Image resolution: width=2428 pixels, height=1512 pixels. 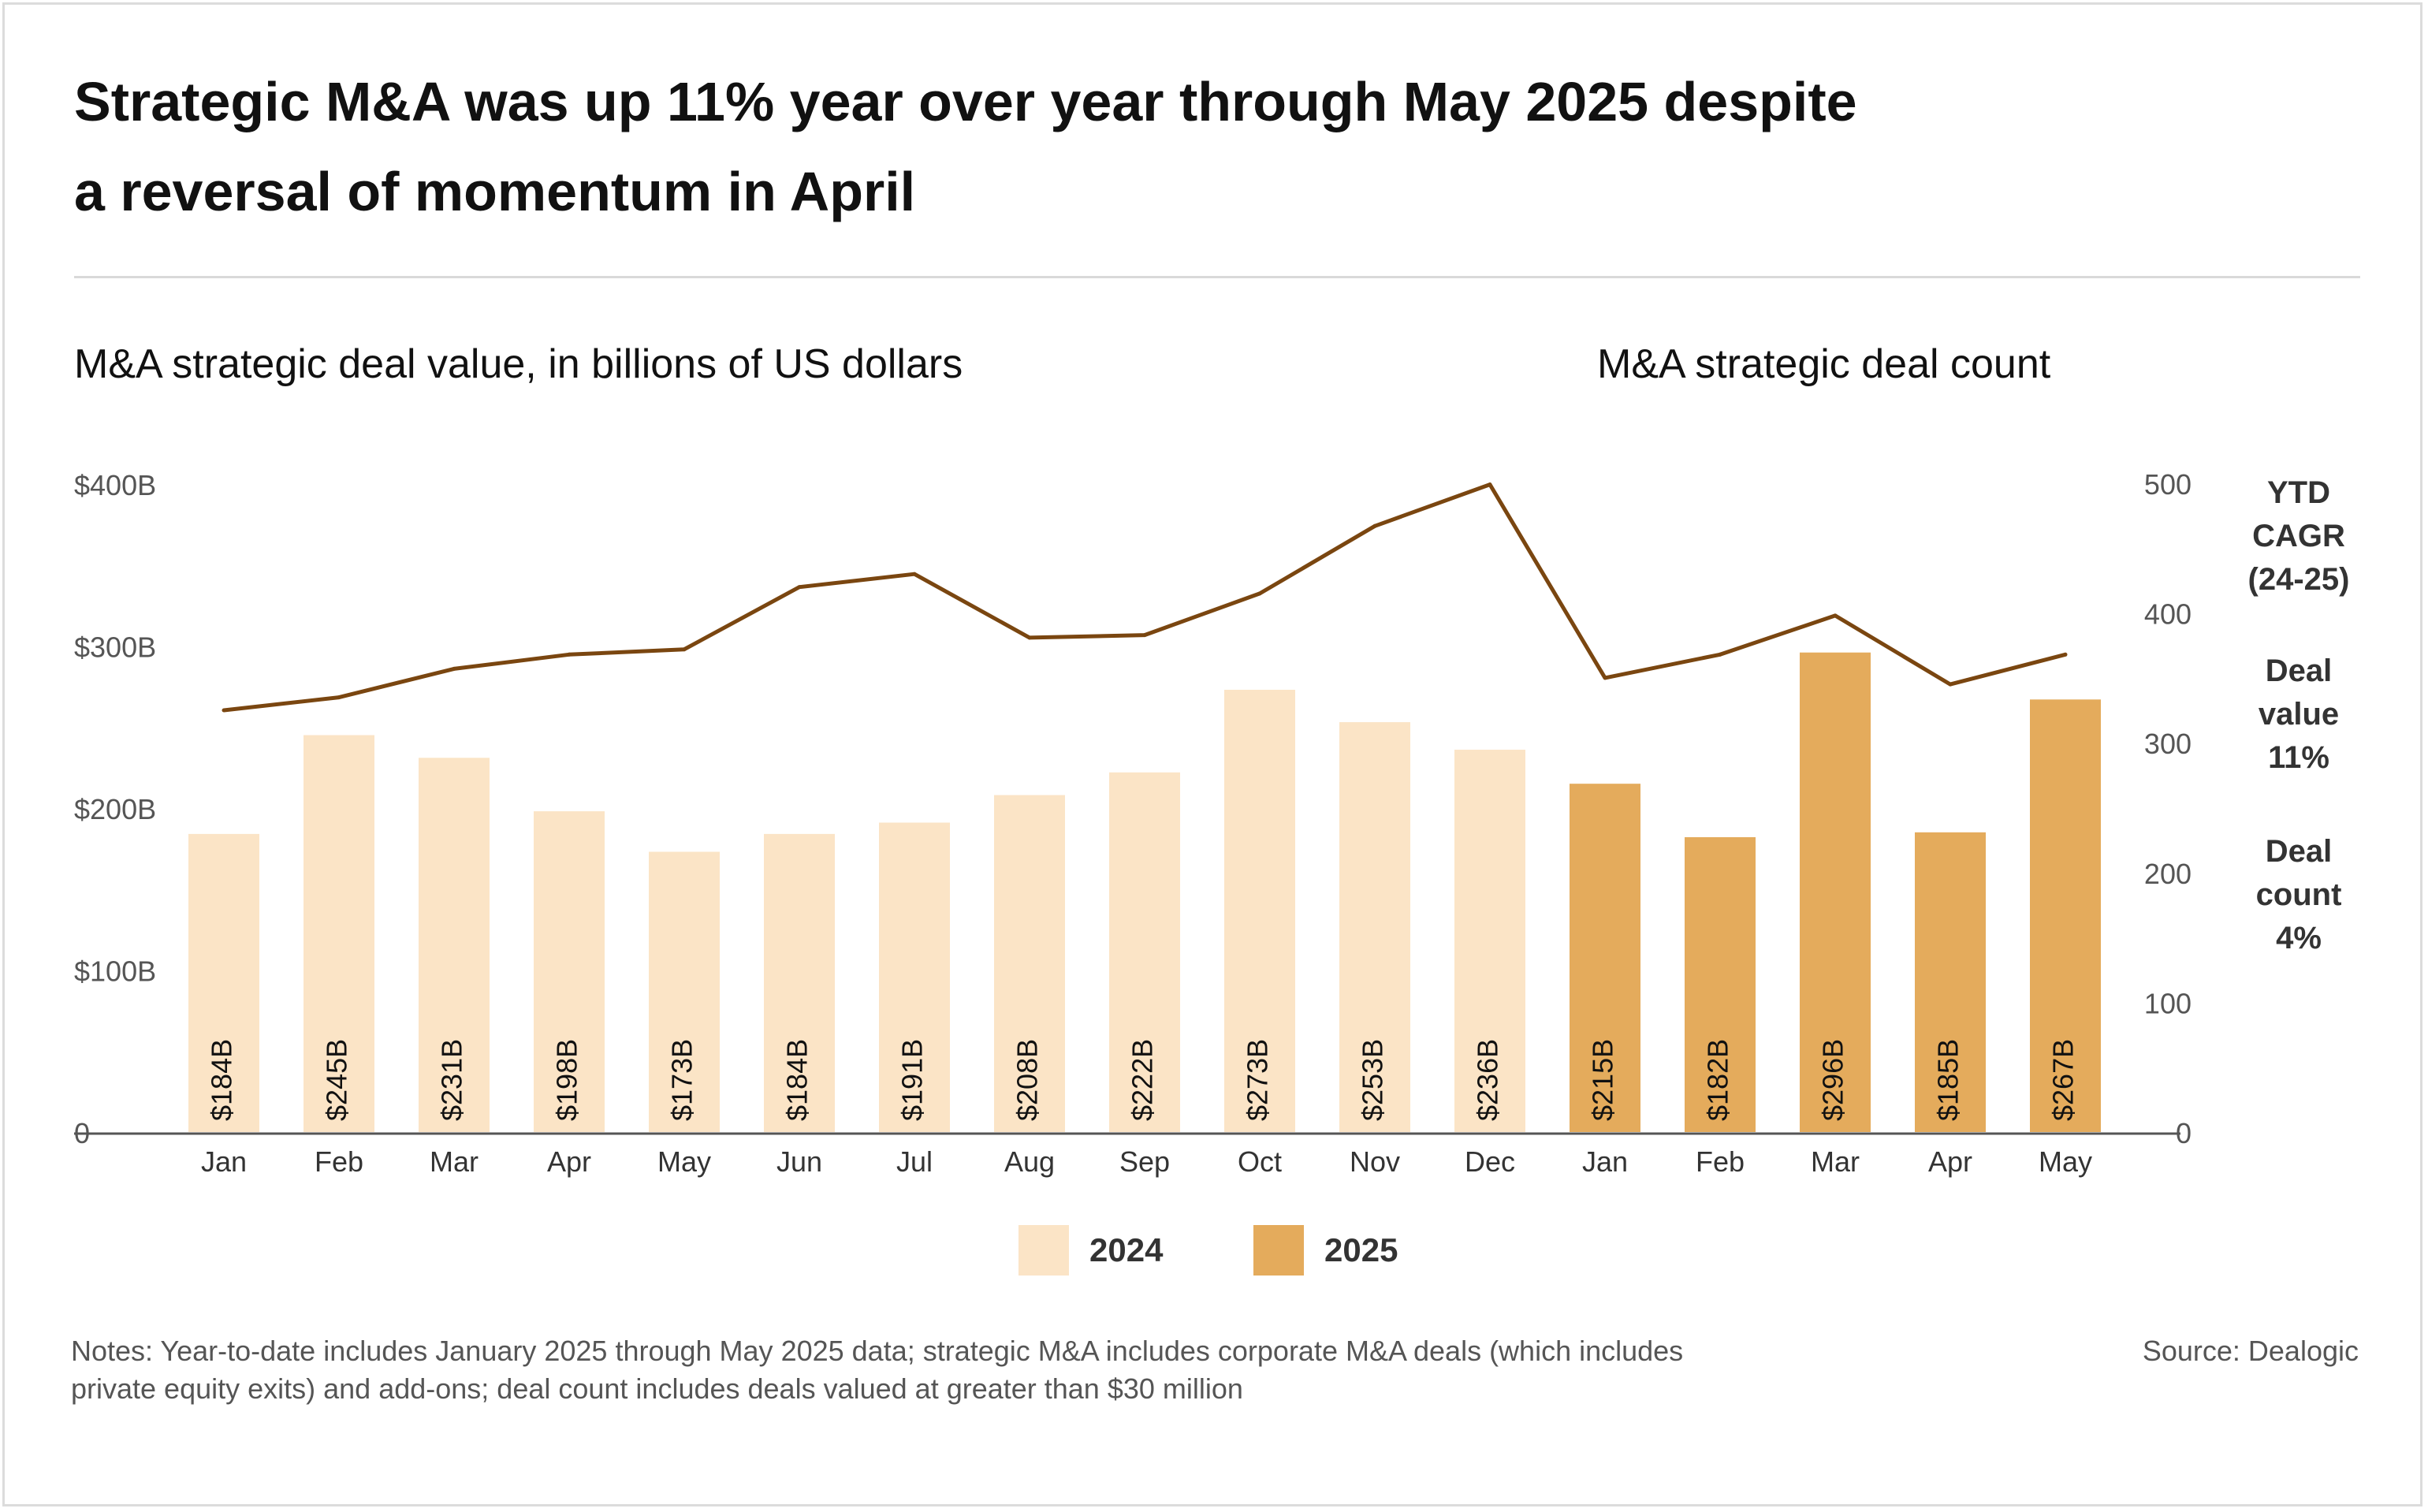 I want to click on bar-value-label: $215B, so click(x=1603, y=1080).